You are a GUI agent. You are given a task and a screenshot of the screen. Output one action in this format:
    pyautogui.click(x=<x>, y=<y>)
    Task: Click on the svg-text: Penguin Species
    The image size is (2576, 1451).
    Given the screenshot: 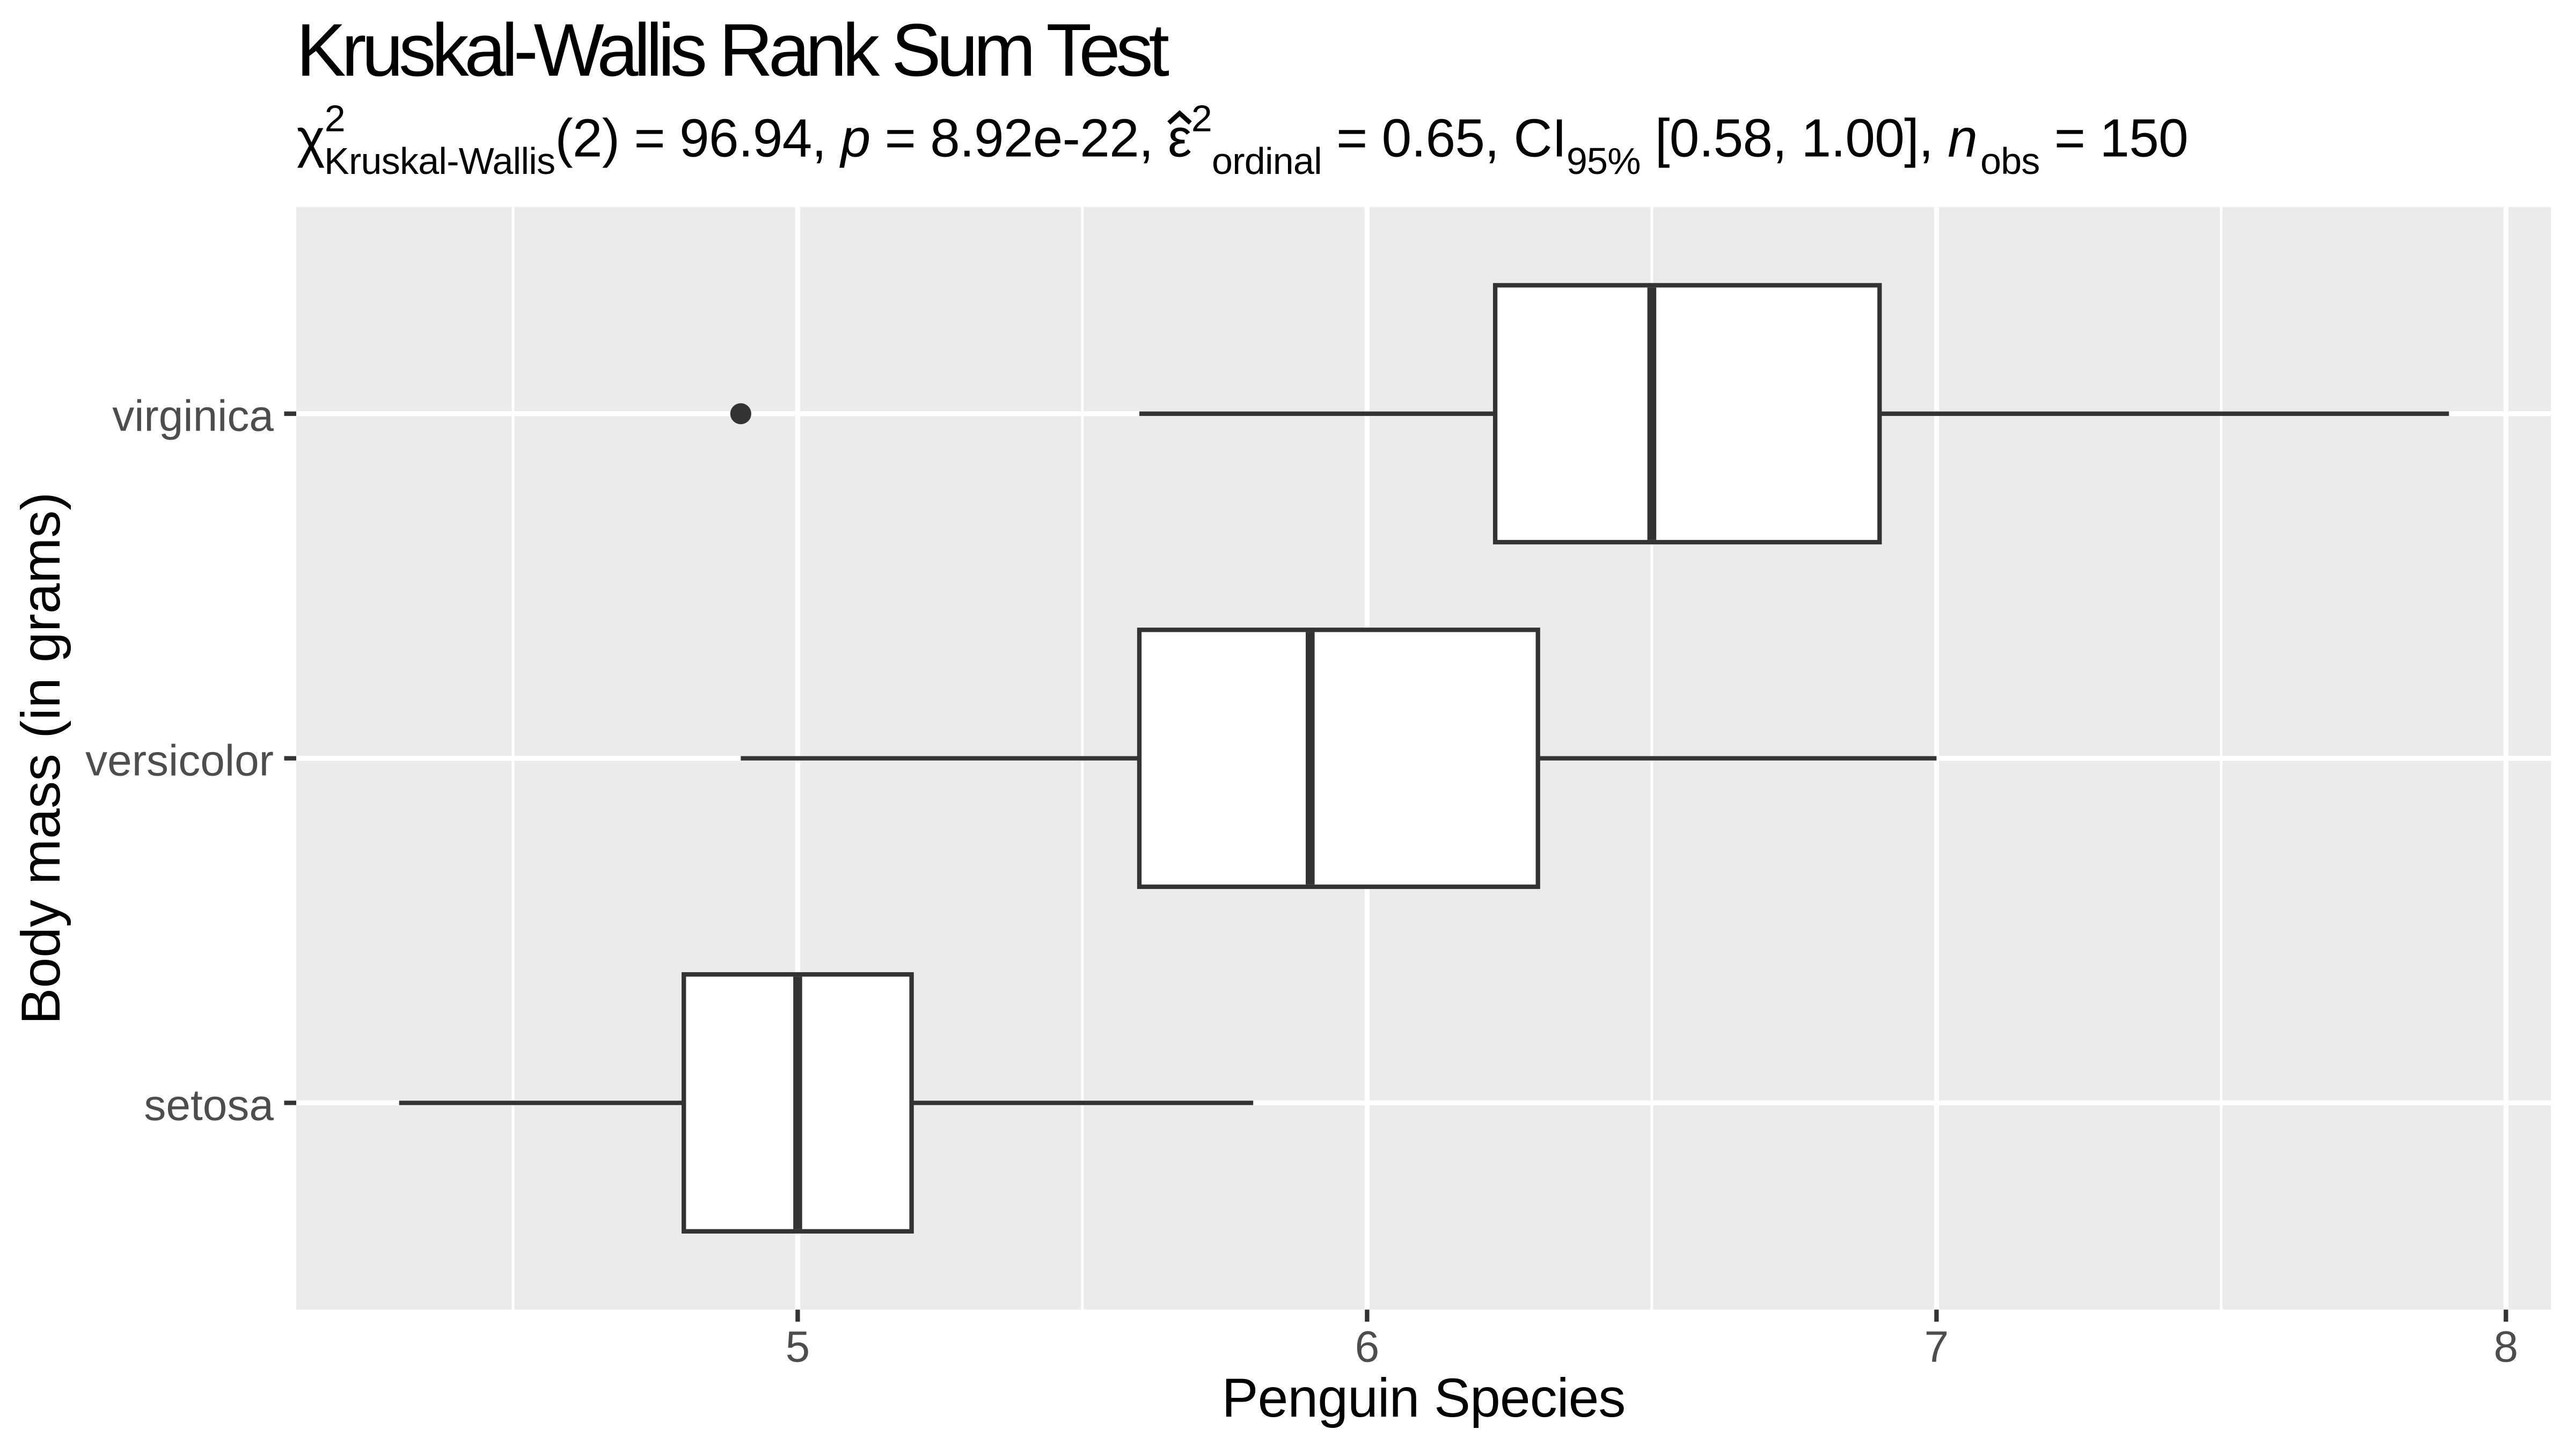 What is the action you would take?
    pyautogui.click(x=1423, y=1397)
    